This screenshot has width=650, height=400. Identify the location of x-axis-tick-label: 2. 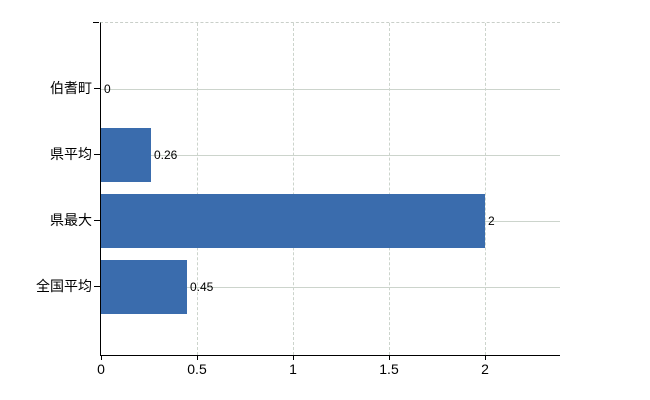
(485, 369).